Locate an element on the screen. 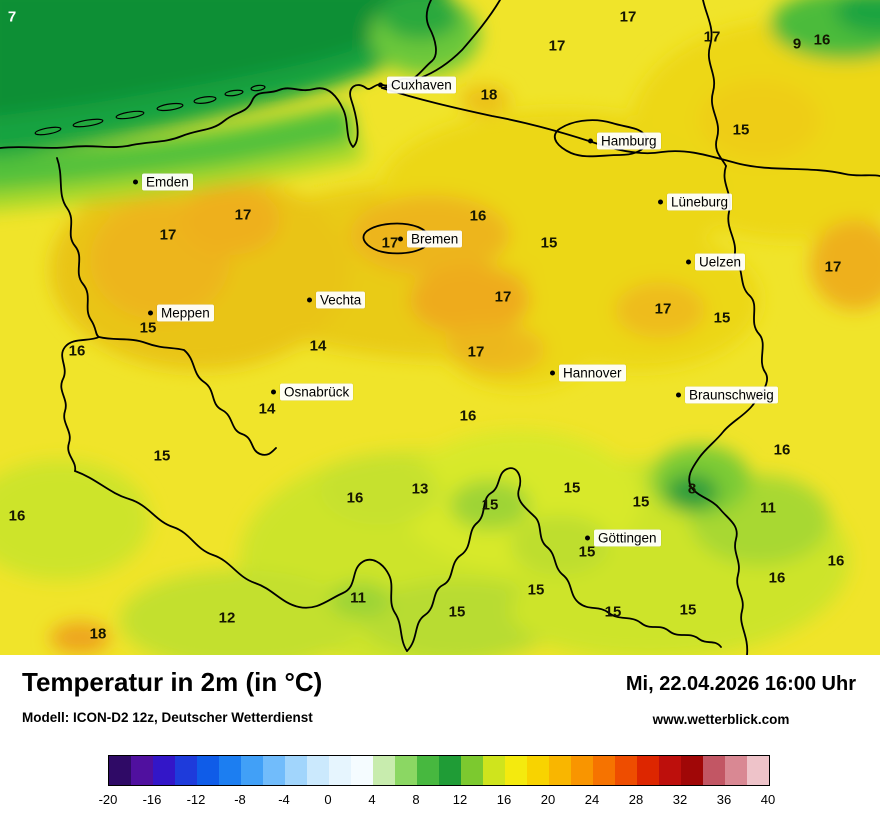  city-marker-emden: Emden is located at coordinates (163, 182).